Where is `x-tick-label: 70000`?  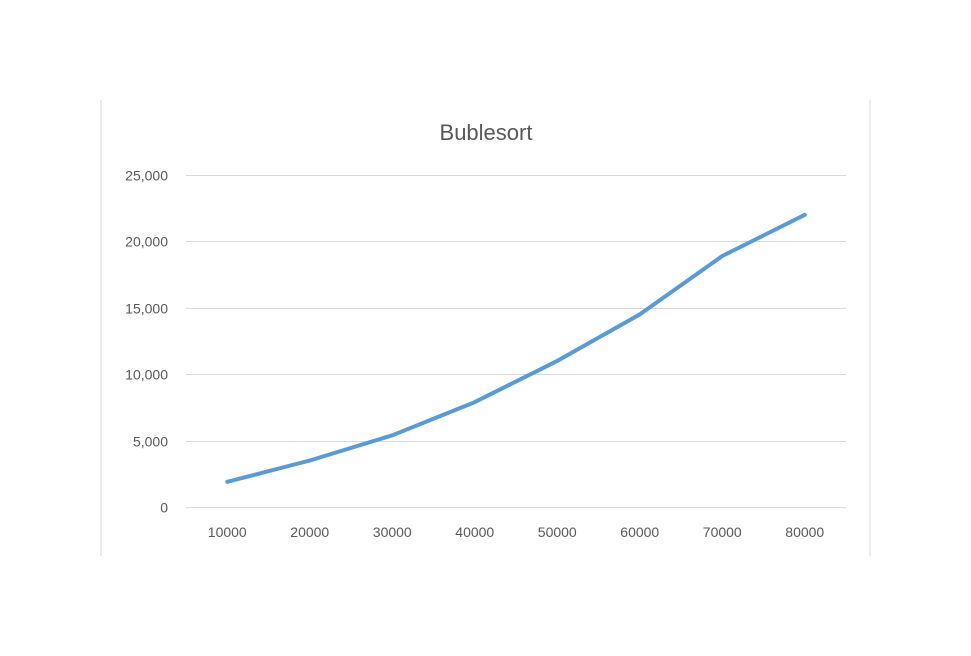 x-tick-label: 70000 is located at coordinates (722, 532).